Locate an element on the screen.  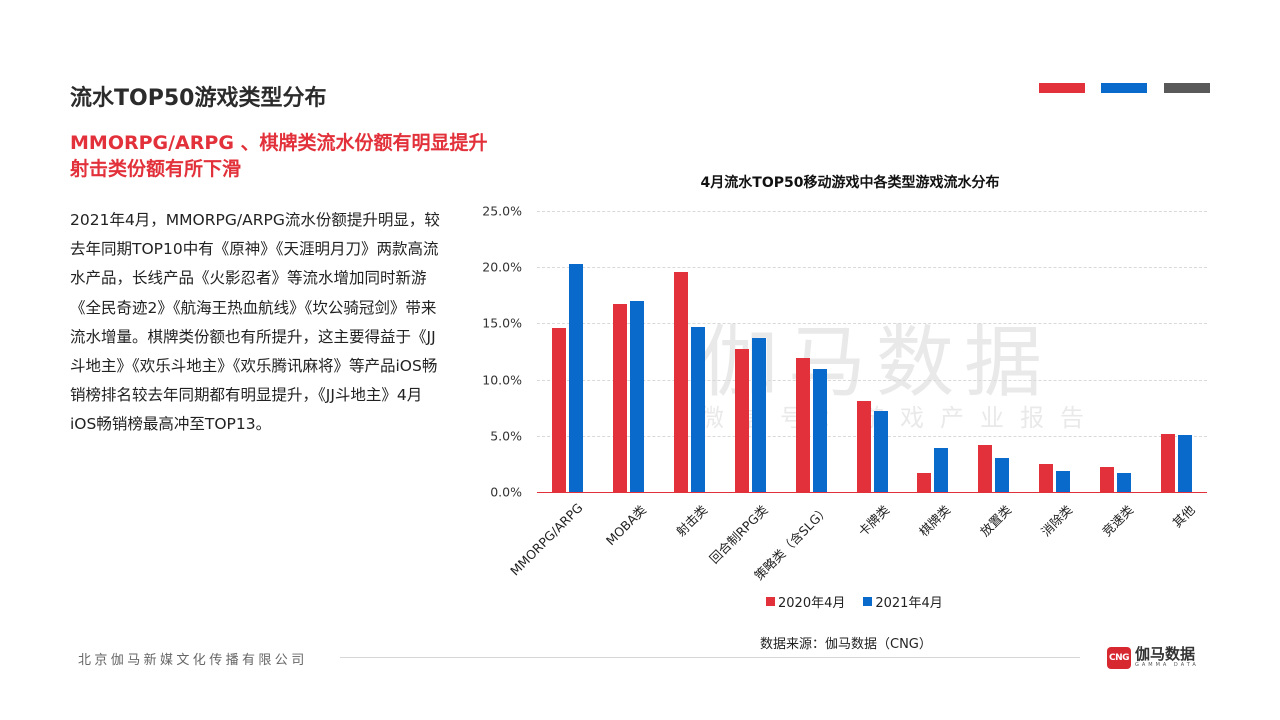
x-axis-category-label: 其他 is located at coordinates (1183, 516).